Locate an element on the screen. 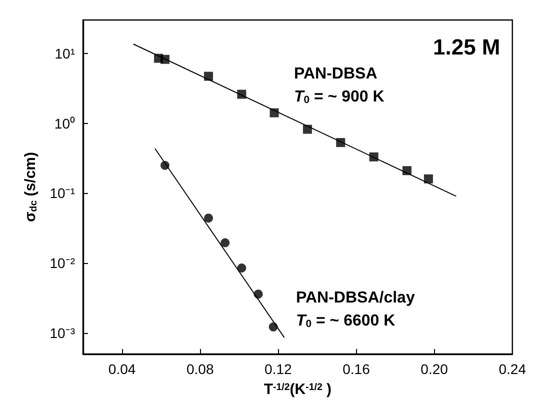  y-axis-title: σdc (s/cm) is located at coordinates (31, 187).